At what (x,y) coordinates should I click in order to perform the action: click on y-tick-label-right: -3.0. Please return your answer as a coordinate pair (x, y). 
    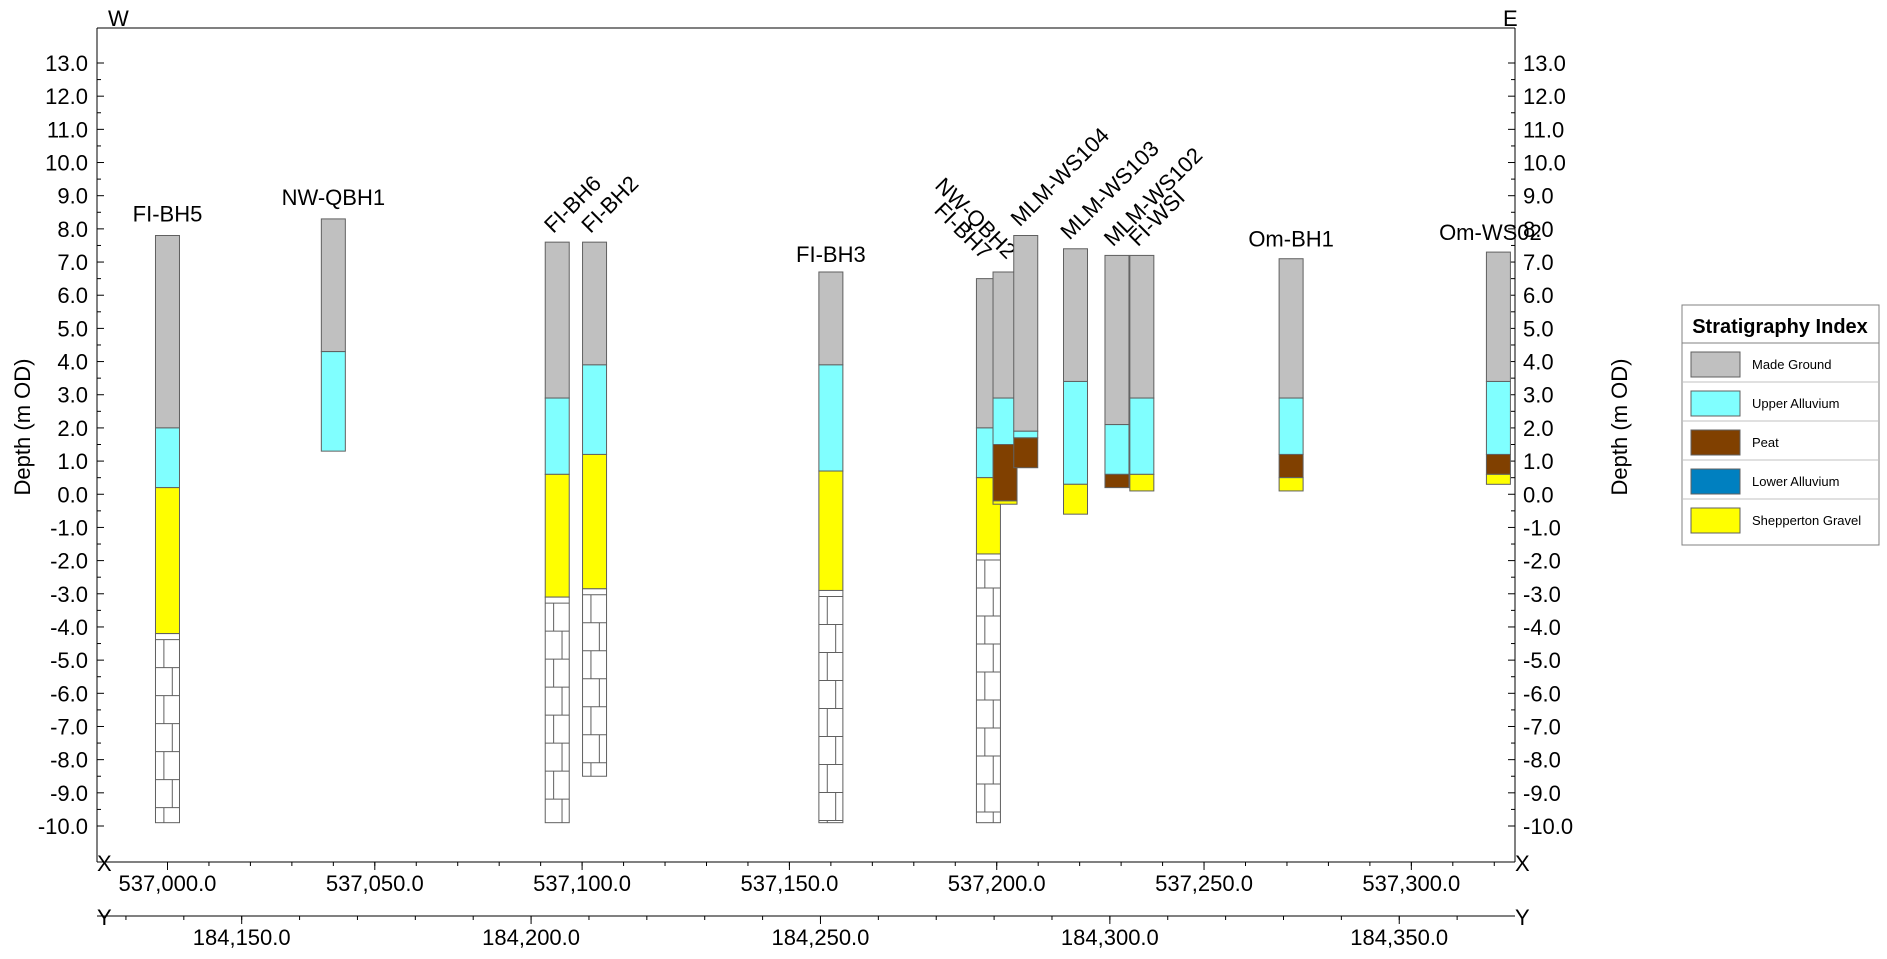
    Looking at the image, I should click on (1542, 594).